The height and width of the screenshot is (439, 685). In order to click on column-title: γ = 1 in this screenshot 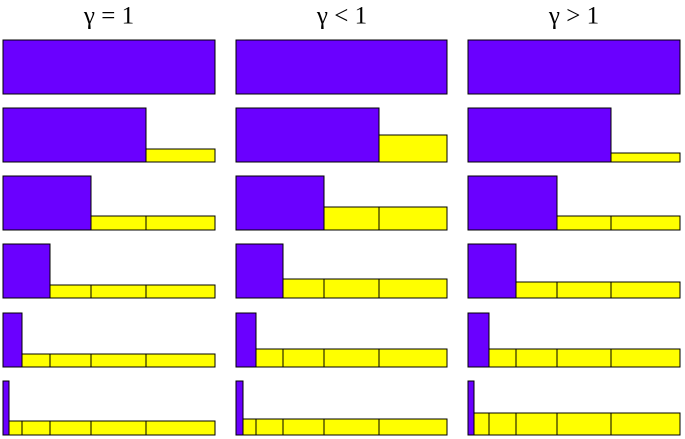, I will do `click(108, 16)`.